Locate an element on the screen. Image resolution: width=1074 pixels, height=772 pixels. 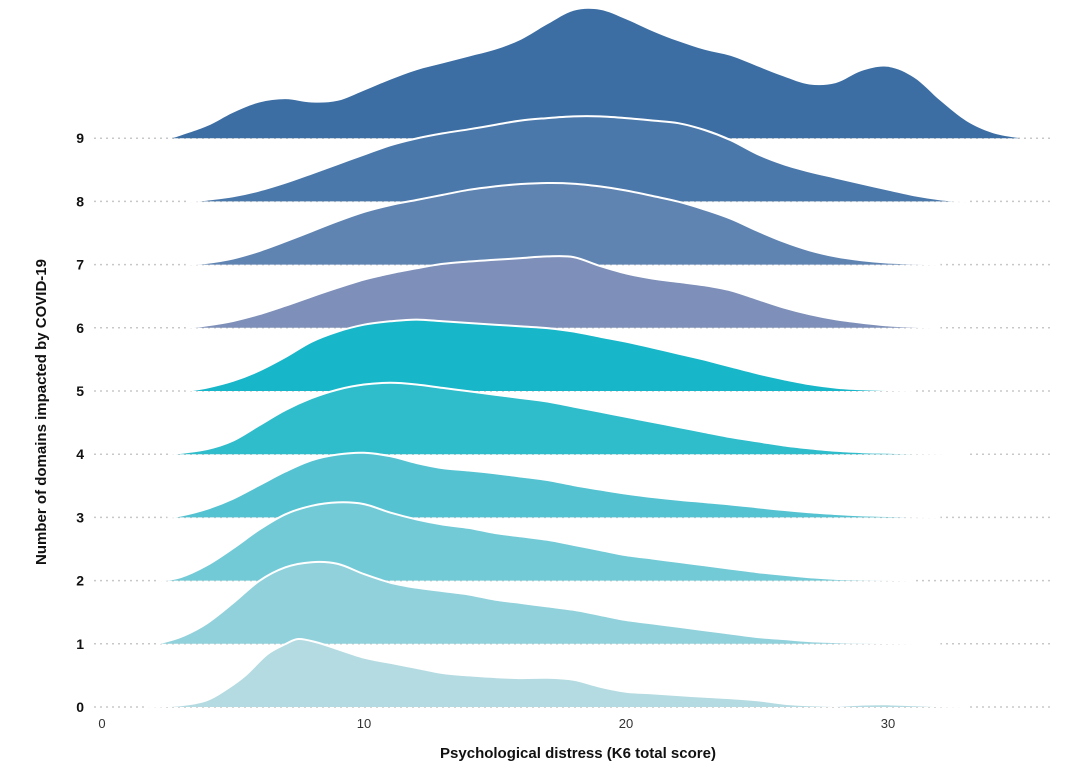
y-axis-ticks: 0 1 2 3 4 5 6 7 8 9 is located at coordinates (80, 422).